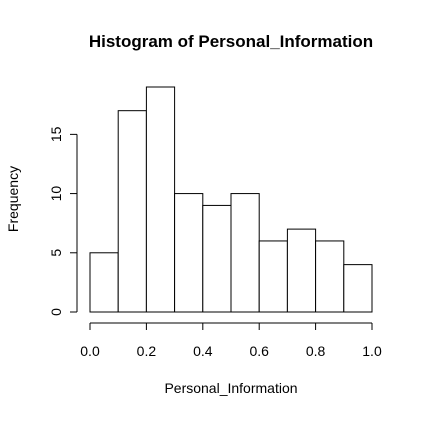 The width and height of the screenshot is (424, 424). What do you see at coordinates (56, 312) in the screenshot?
I see `y-tick-label: 0` at bounding box center [56, 312].